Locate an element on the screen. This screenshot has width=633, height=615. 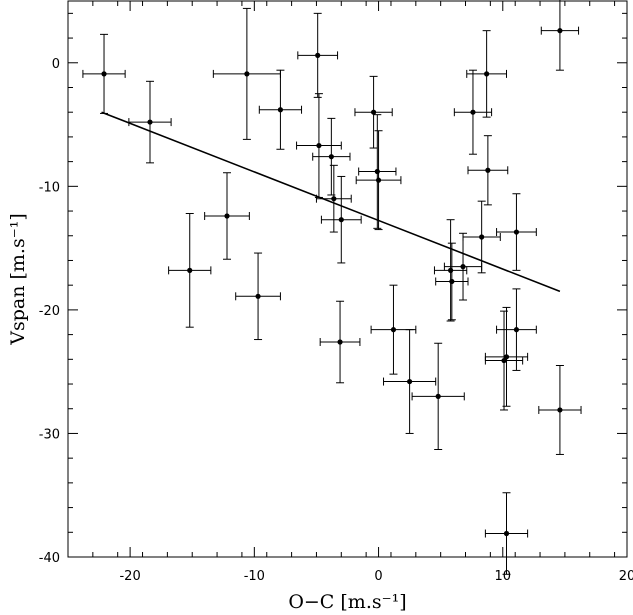
x-tick-label: 20 is located at coordinates (626, 576).